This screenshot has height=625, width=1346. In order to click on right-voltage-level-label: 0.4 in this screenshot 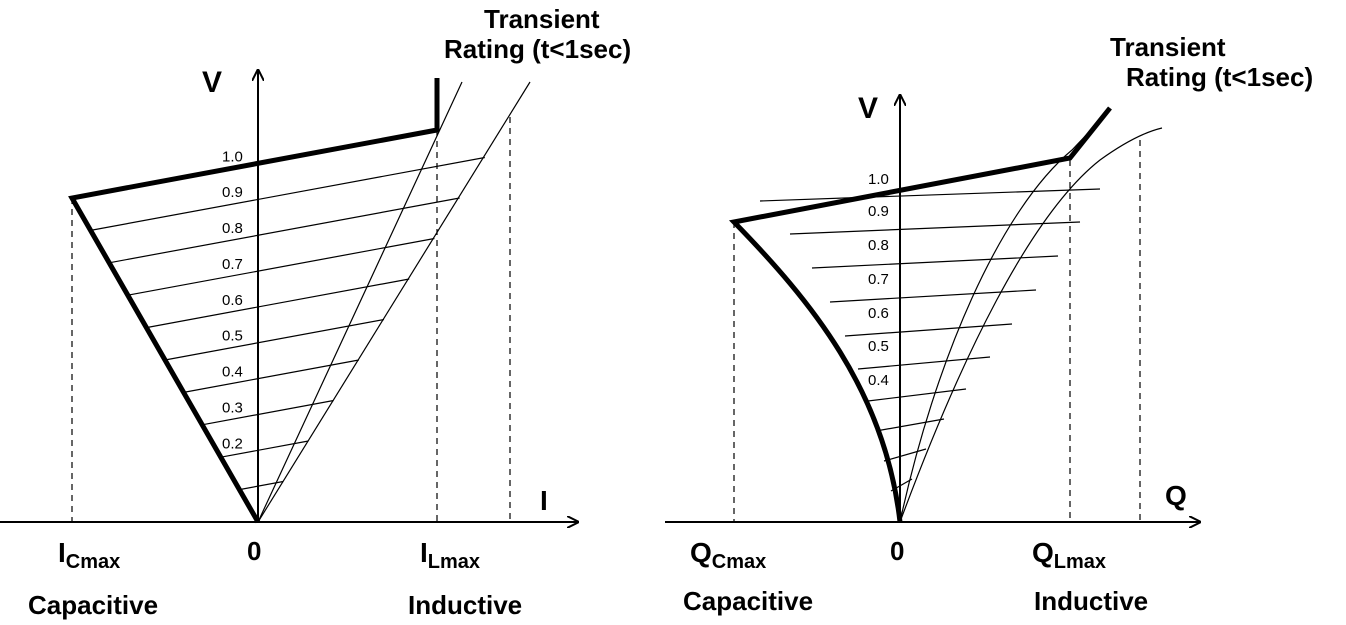, I will do `click(878, 380)`.